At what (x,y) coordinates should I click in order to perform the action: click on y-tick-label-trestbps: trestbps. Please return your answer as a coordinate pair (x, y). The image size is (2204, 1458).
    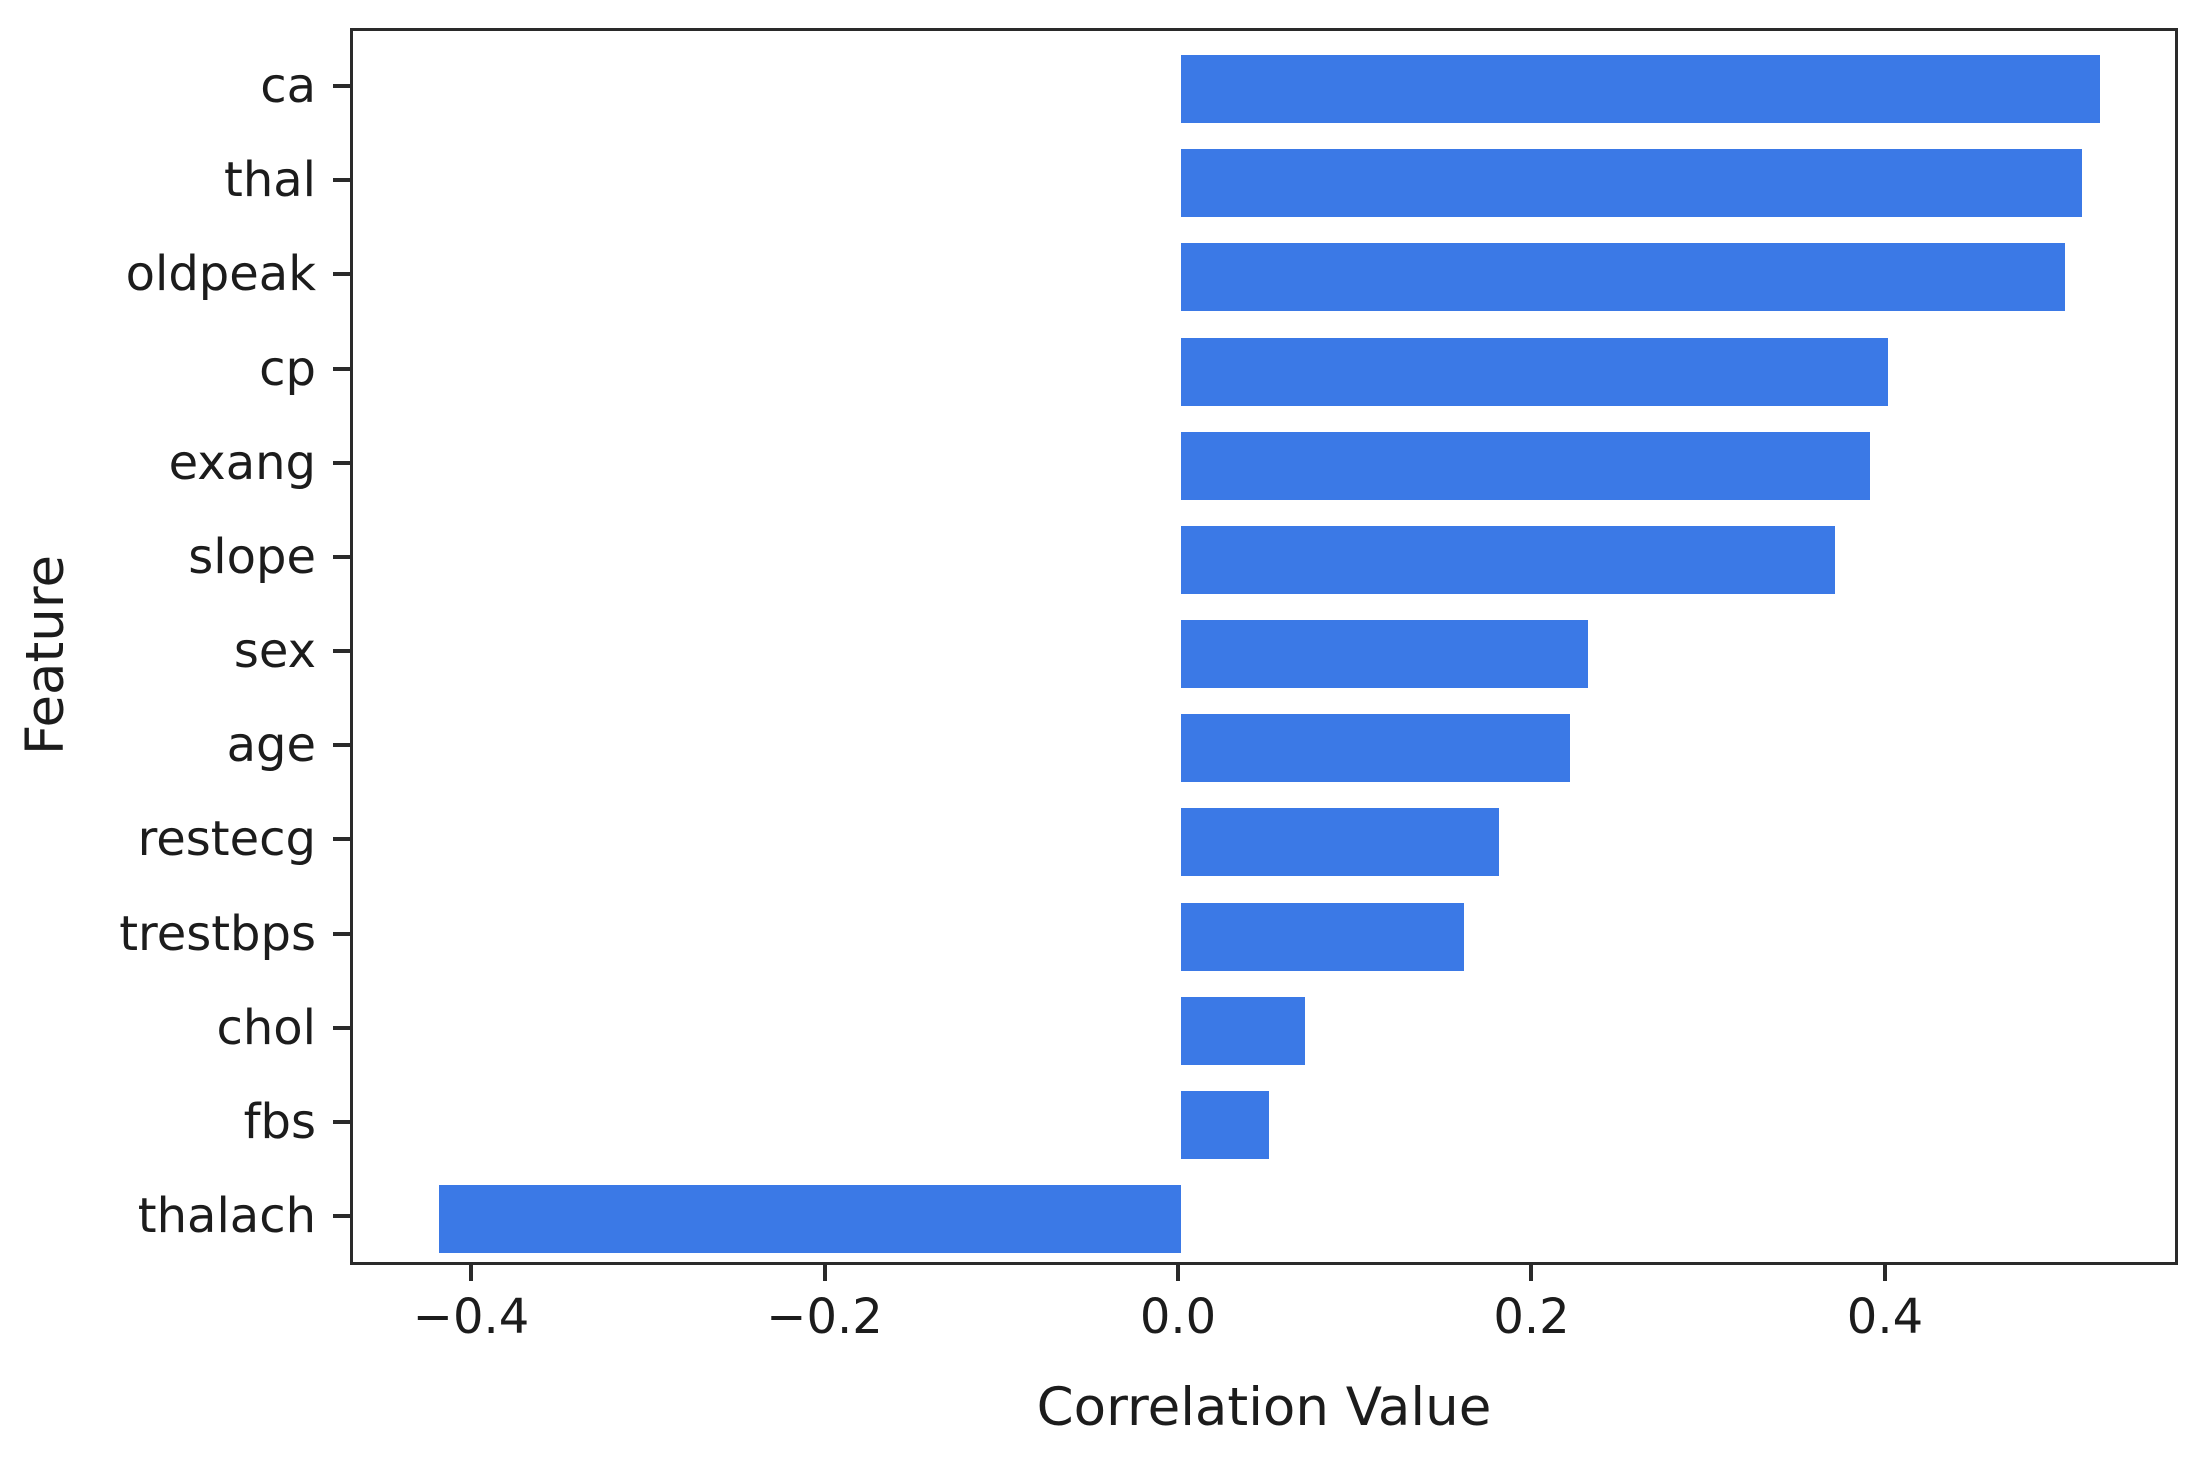
    Looking at the image, I should click on (217, 933).